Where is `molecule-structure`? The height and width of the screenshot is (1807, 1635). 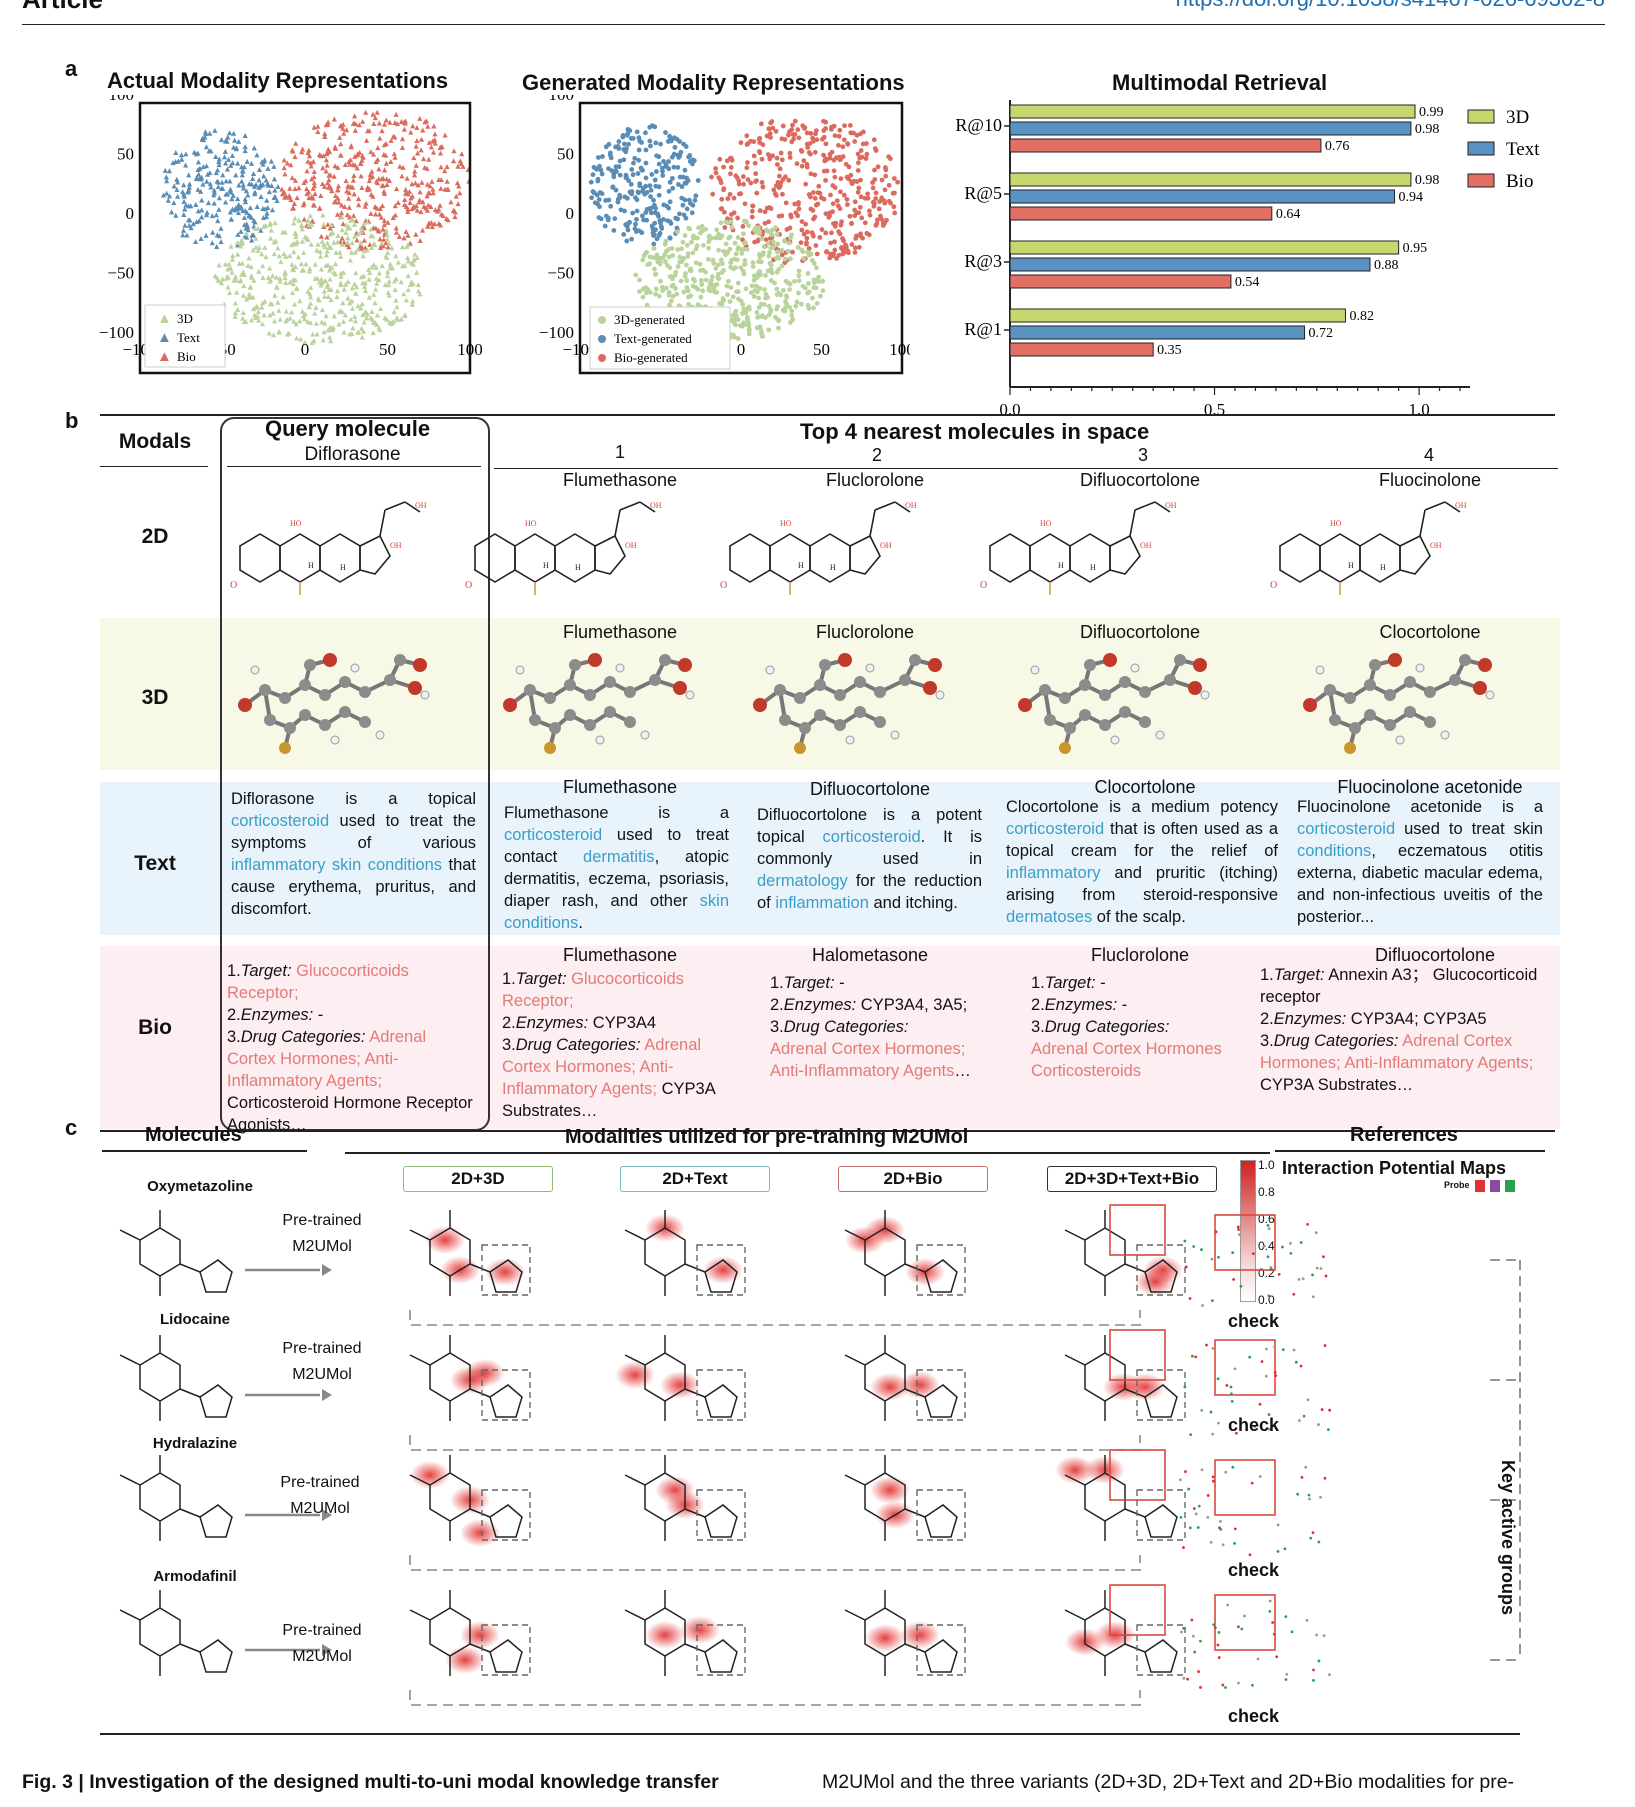 molecule-structure is located at coordinates (176, 1253).